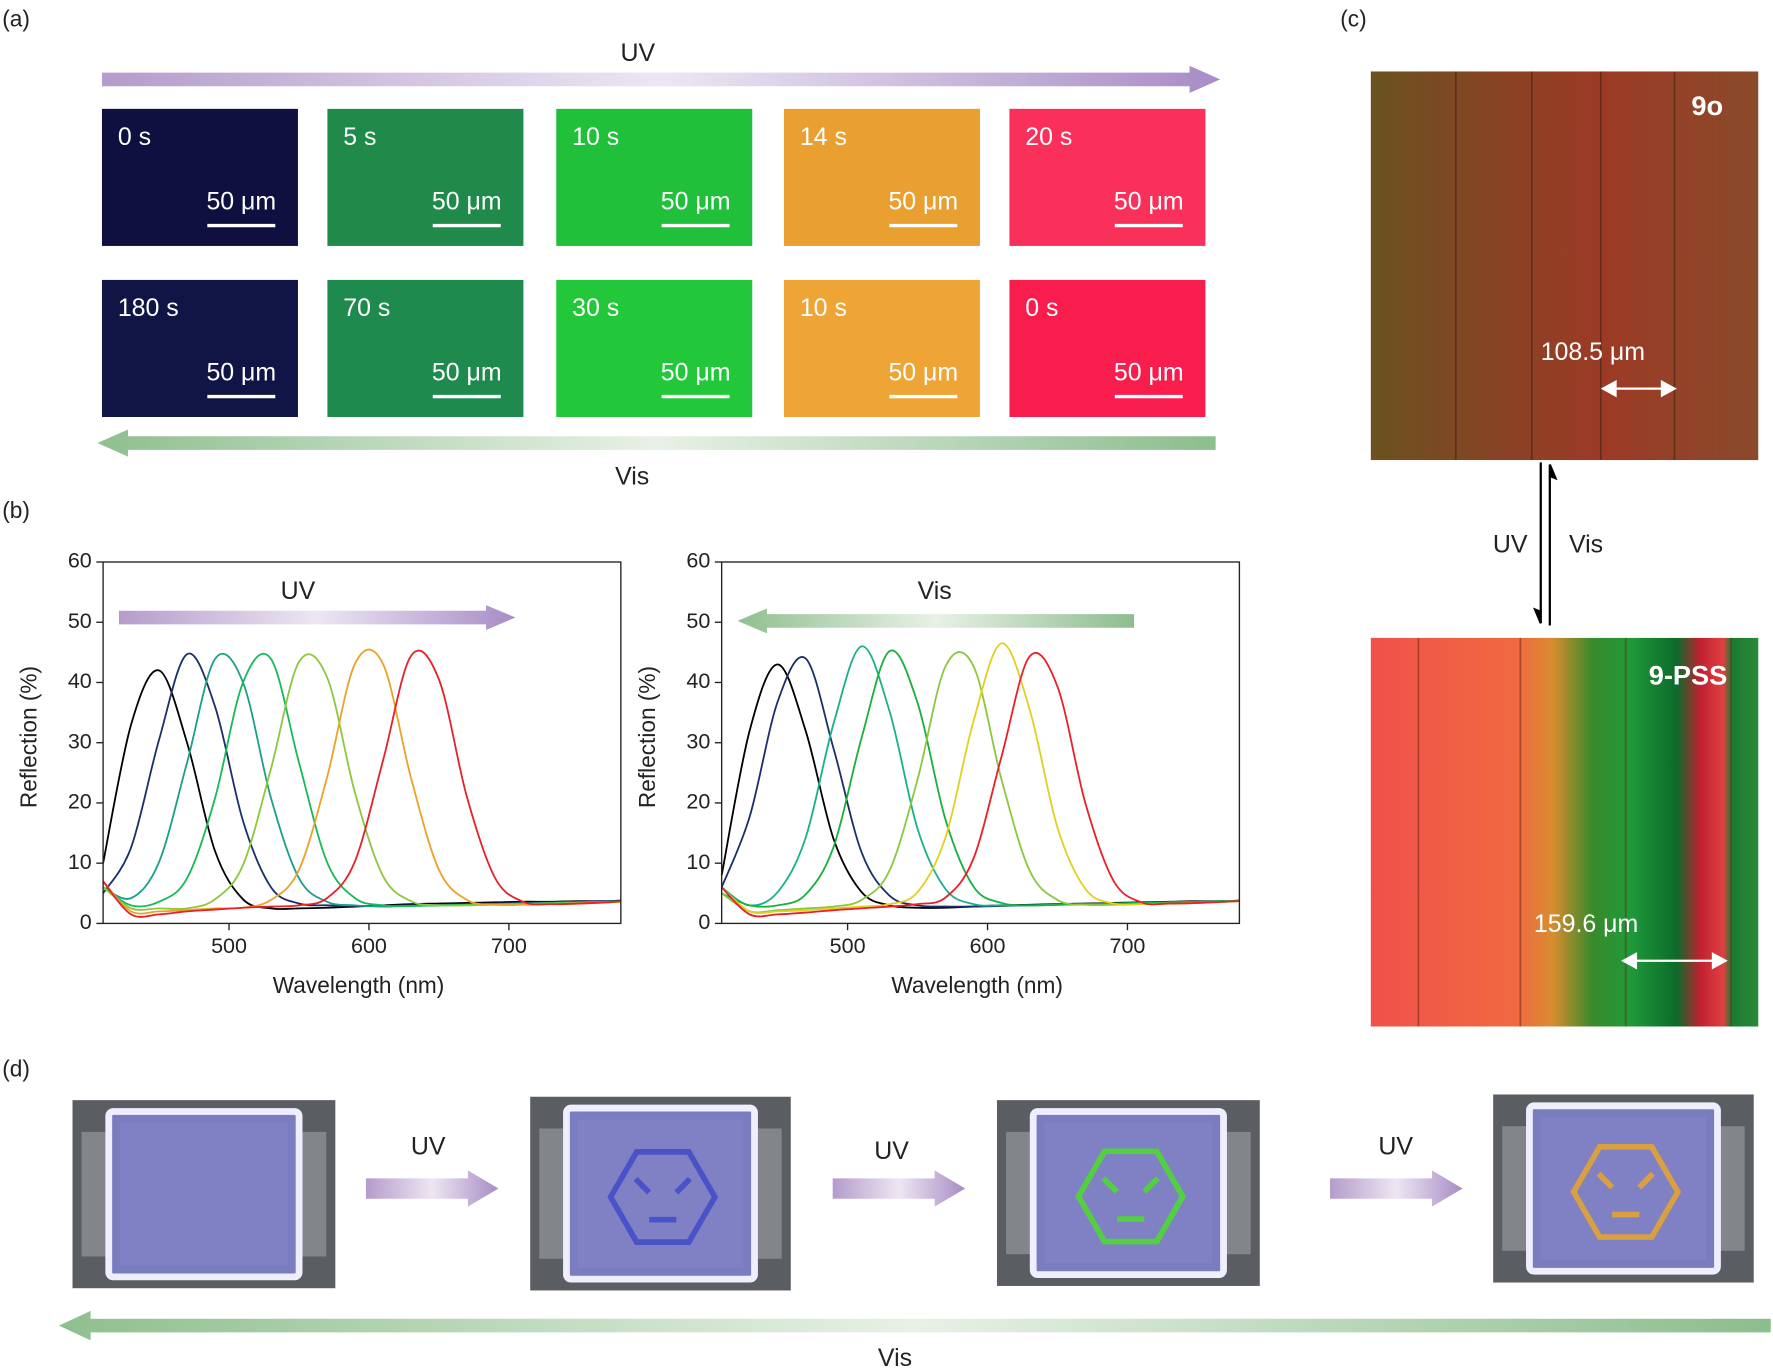 The width and height of the screenshot is (1773, 1371). What do you see at coordinates (595, 308) in the screenshot?
I see `time-label: 30 s` at bounding box center [595, 308].